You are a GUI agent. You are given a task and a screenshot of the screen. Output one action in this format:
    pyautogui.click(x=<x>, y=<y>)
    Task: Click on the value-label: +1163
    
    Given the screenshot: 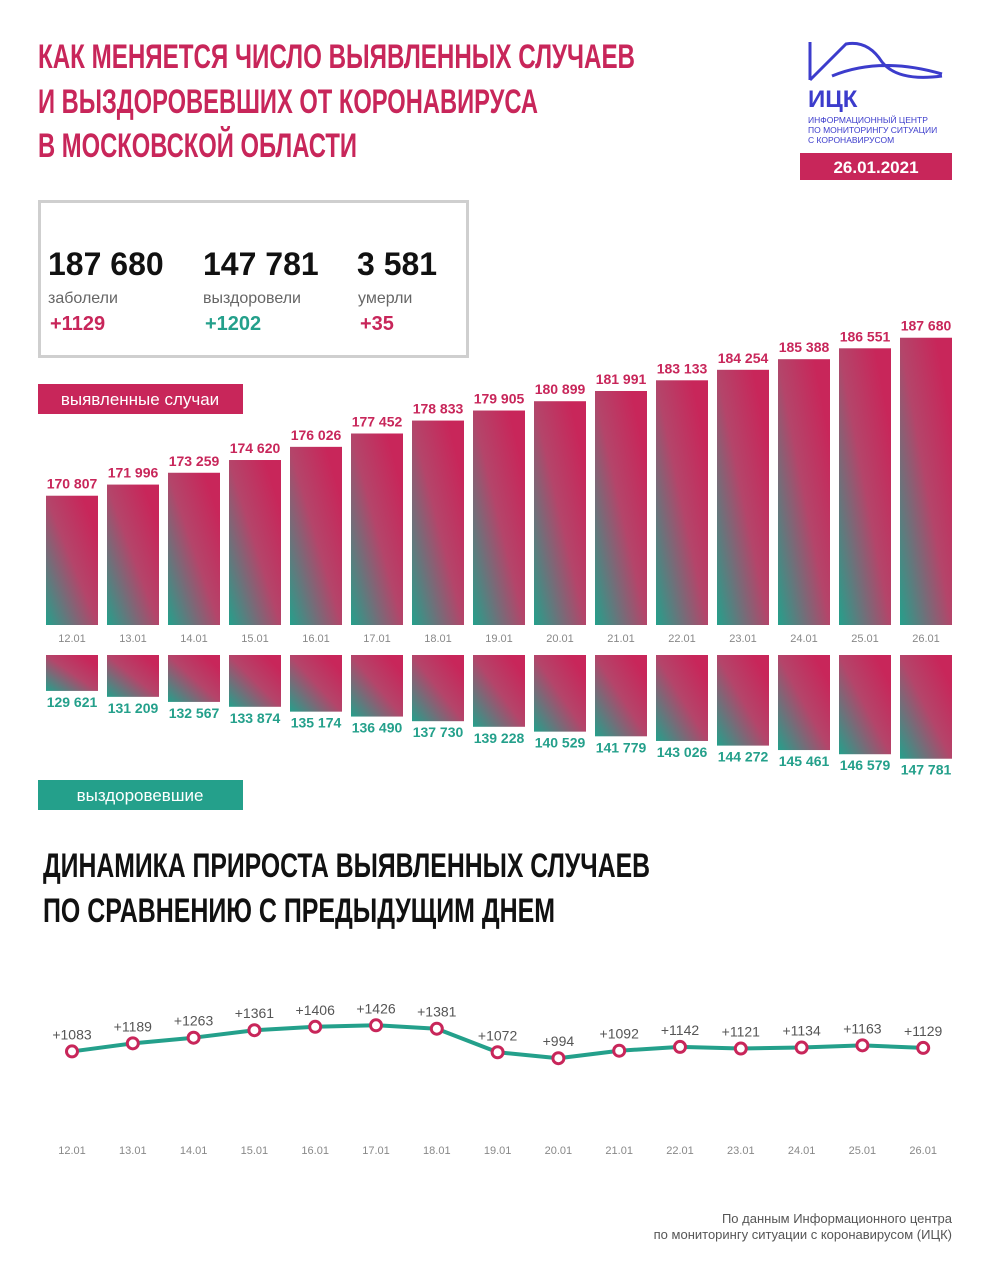 What is the action you would take?
    pyautogui.click(x=862, y=1028)
    